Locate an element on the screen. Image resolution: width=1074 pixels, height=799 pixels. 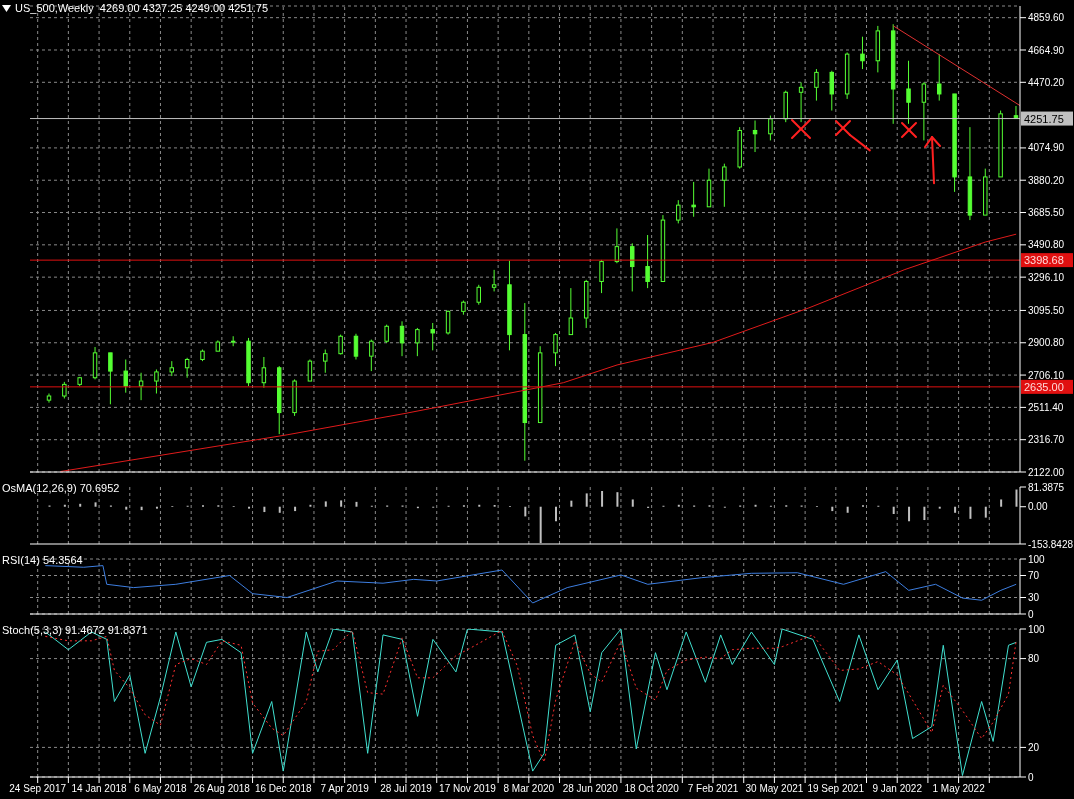
y-tick-label: 4470.20 is located at coordinates (1046, 82).